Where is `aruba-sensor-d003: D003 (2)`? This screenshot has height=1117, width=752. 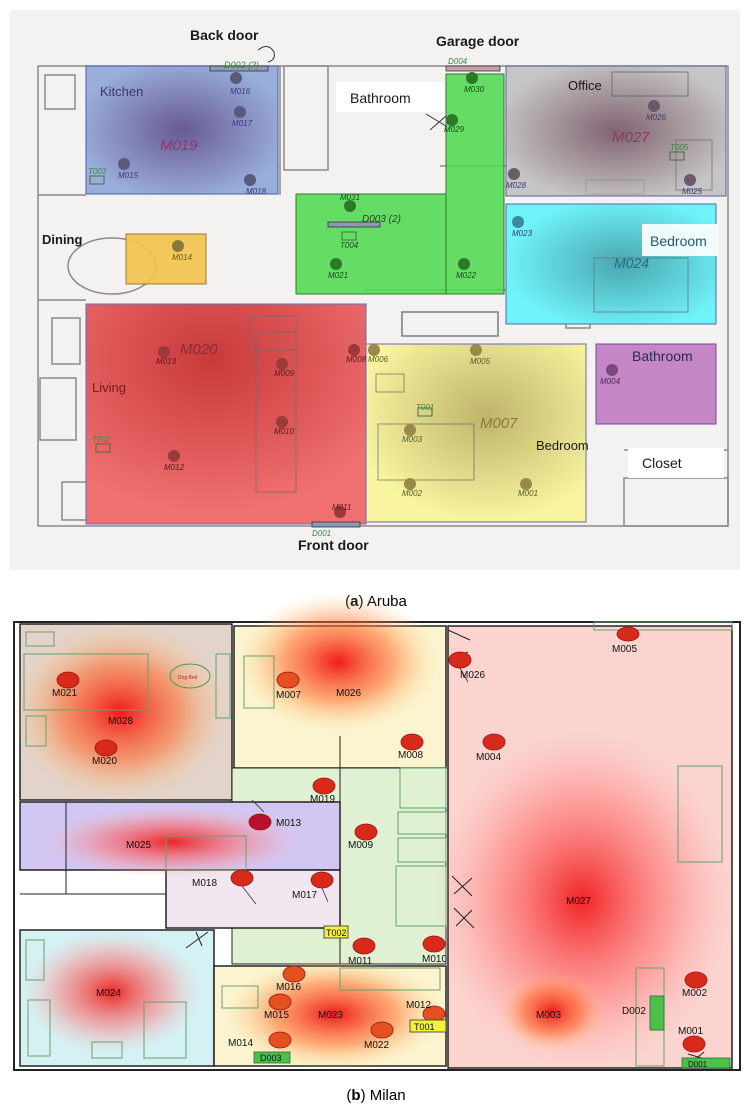
aruba-sensor-d003: D003 (2) is located at coordinates (381, 219).